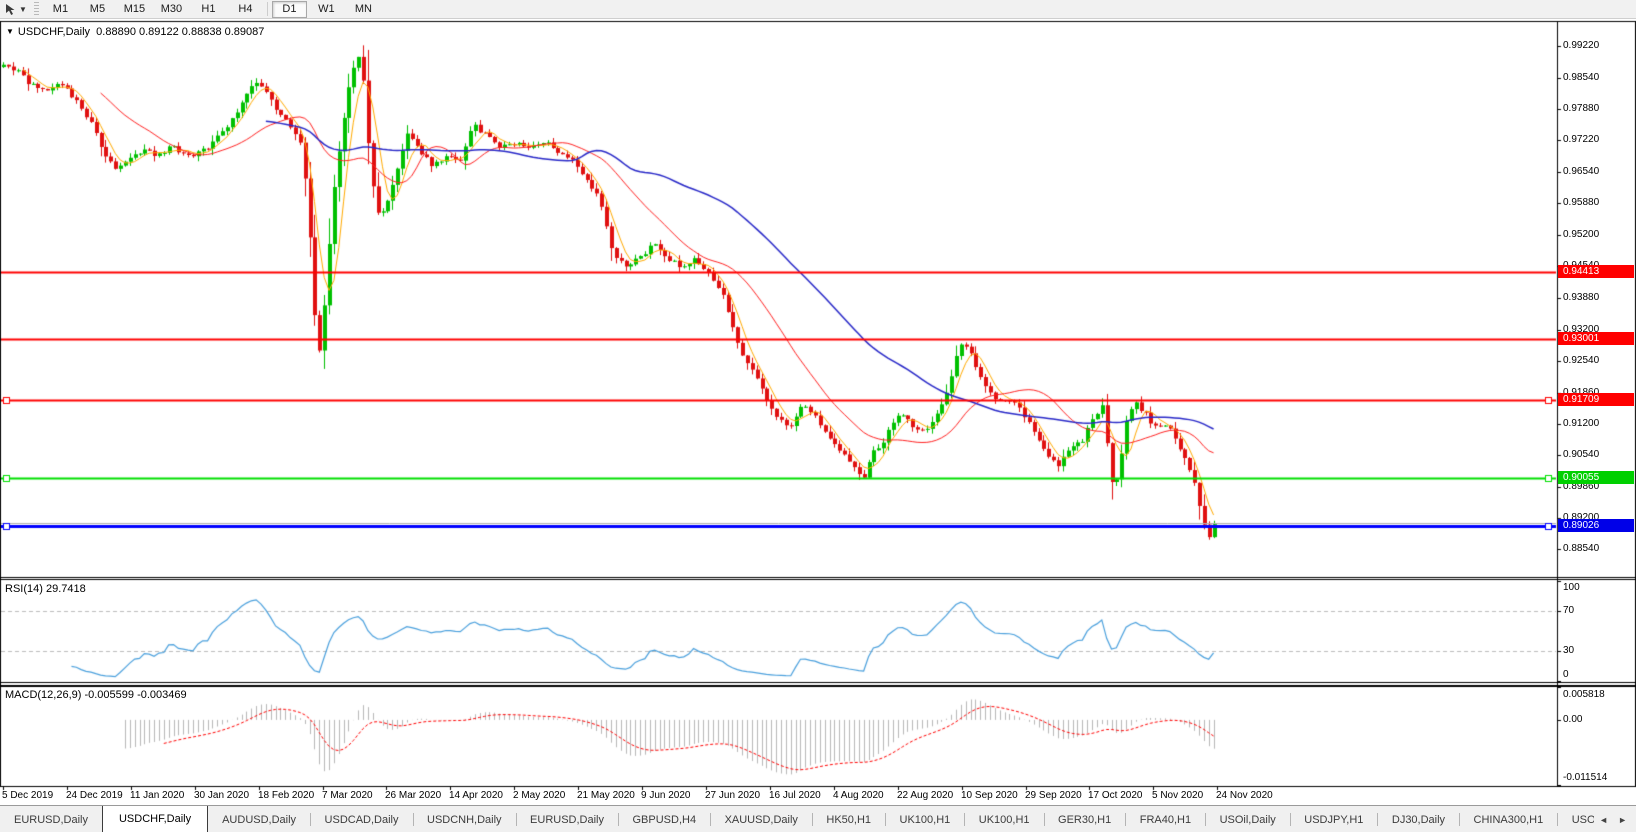 This screenshot has width=1636, height=832. Describe the element at coordinates (849, 819) in the screenshot. I see `chart-tab-hk50-h1: HK50,H1` at that location.